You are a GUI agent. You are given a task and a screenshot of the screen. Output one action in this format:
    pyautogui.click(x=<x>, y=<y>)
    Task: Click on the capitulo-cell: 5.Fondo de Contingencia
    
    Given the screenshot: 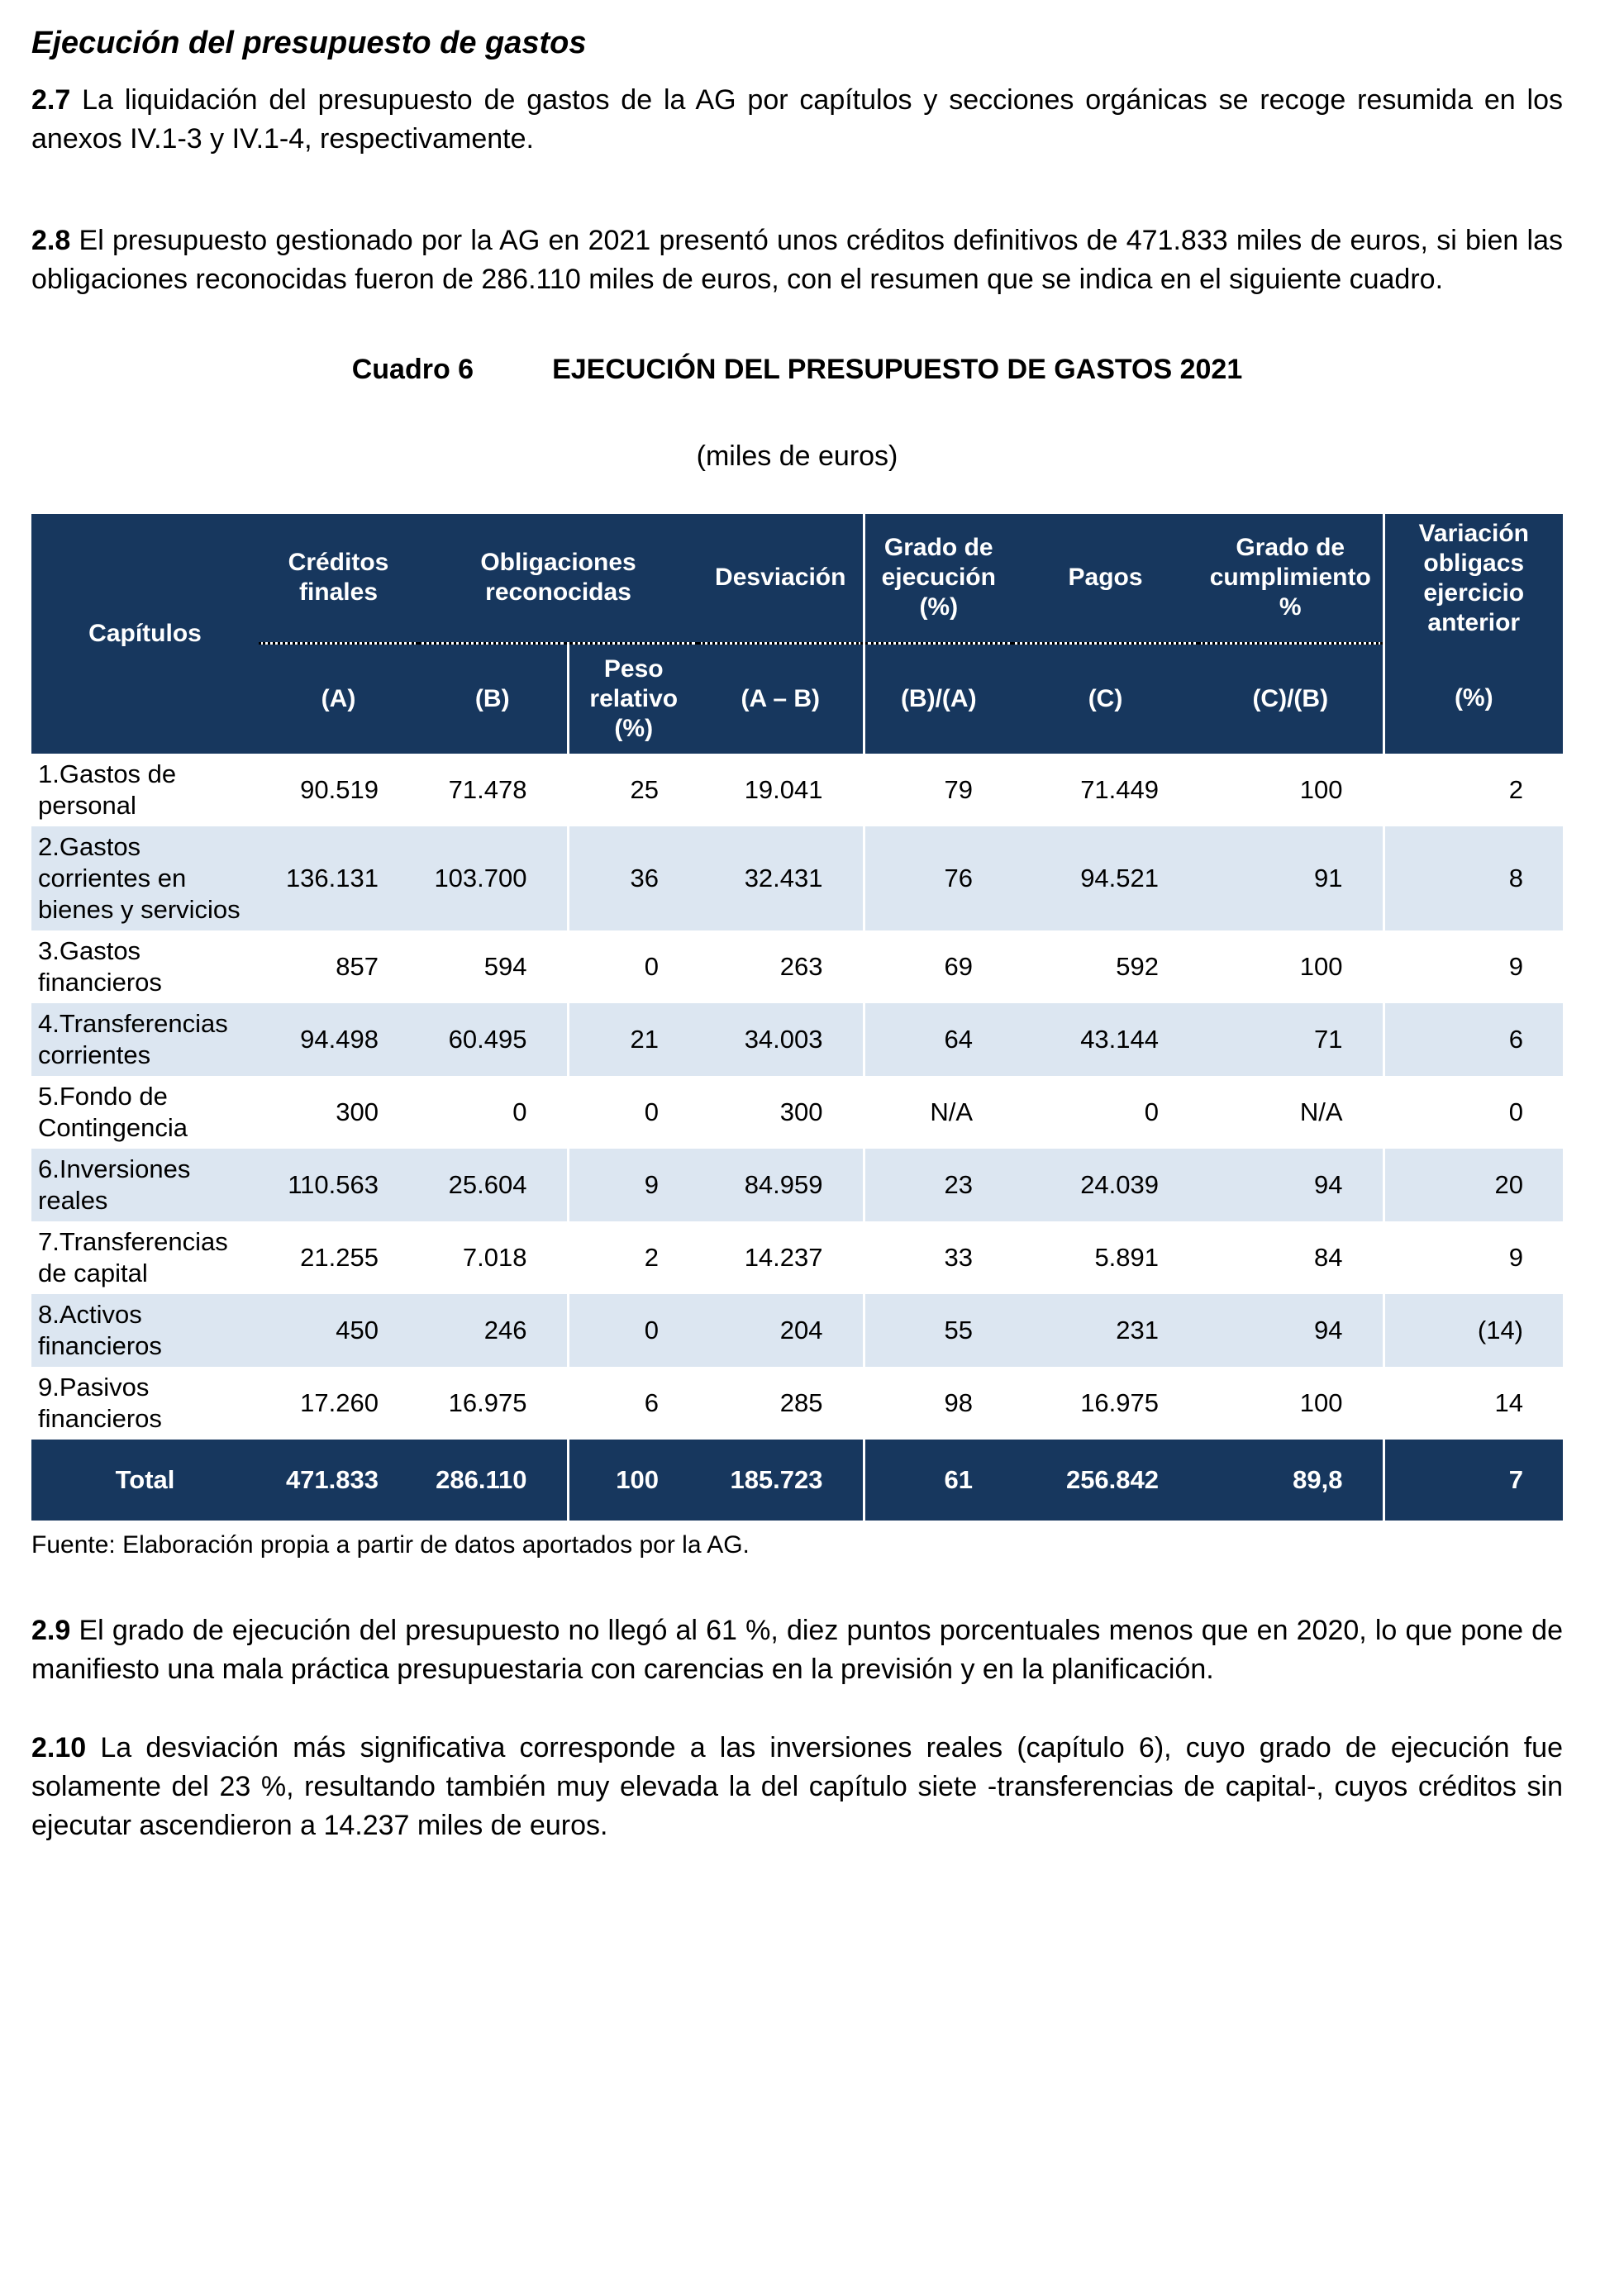 What is the action you would take?
    pyautogui.click(x=145, y=1112)
    